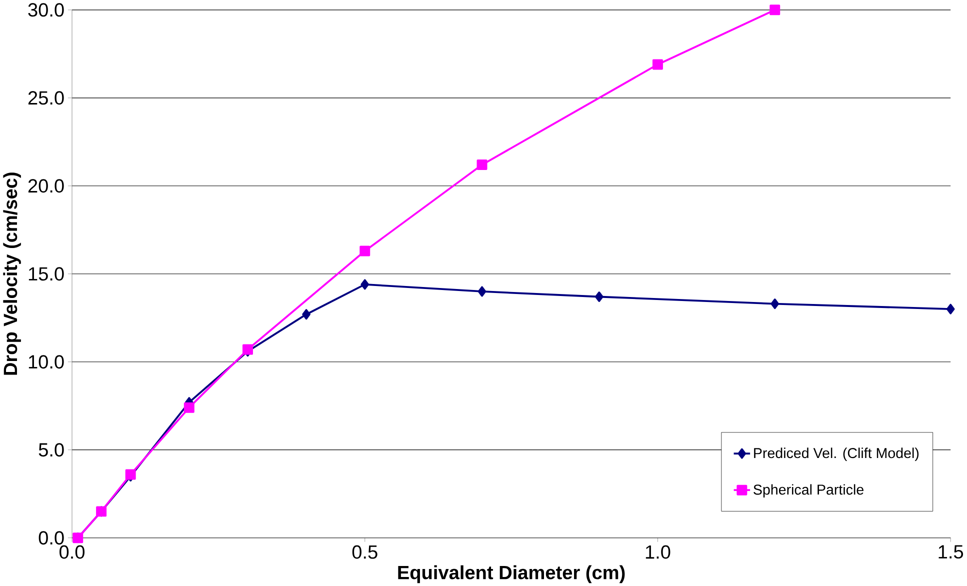 The height and width of the screenshot is (586, 967). Describe the element at coordinates (809, 491) in the screenshot. I see `legend-label: Spherical Particle` at that location.